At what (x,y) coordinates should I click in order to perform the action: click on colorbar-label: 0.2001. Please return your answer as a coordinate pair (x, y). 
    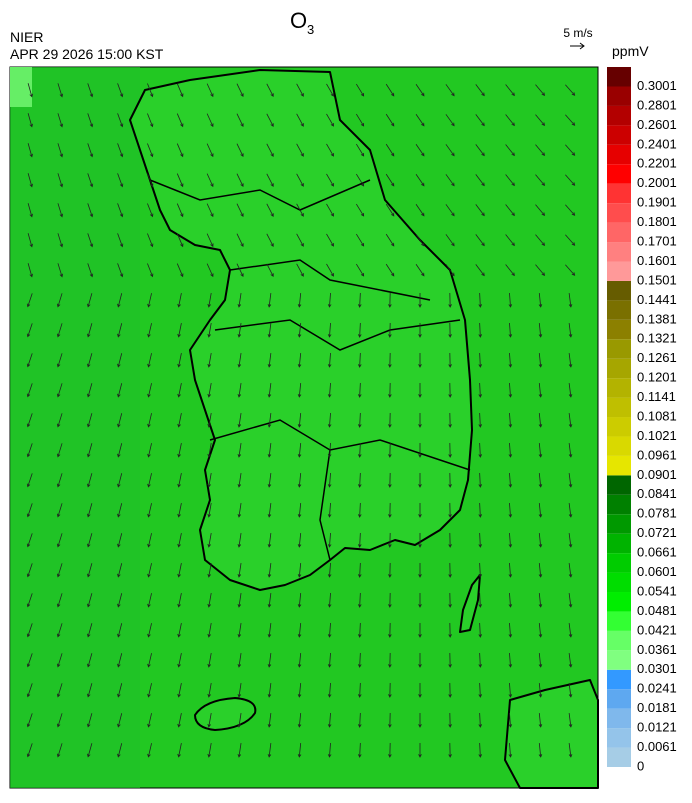
    Looking at the image, I should click on (657, 182).